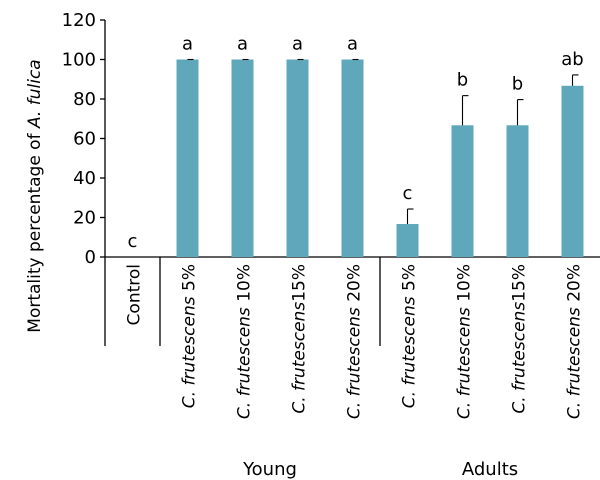  I want to click on significance-label: ab, so click(572, 59).